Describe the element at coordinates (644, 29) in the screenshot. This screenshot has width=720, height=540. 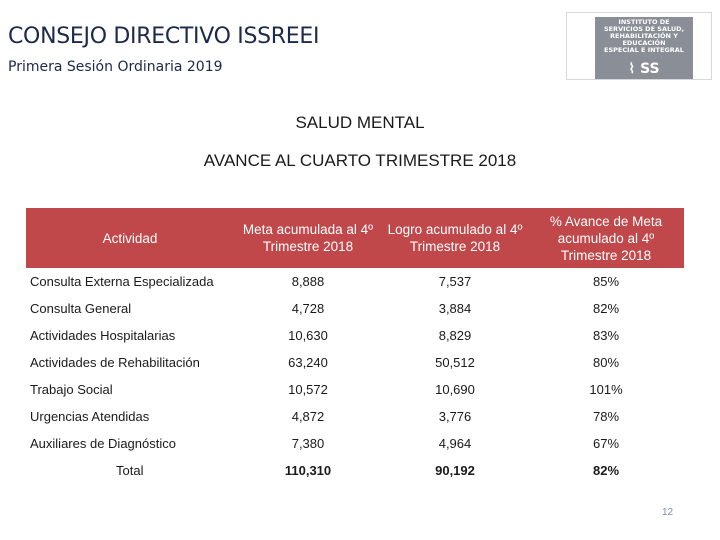
I see `logo-line: SERVICIOS DE SALUD,` at that location.